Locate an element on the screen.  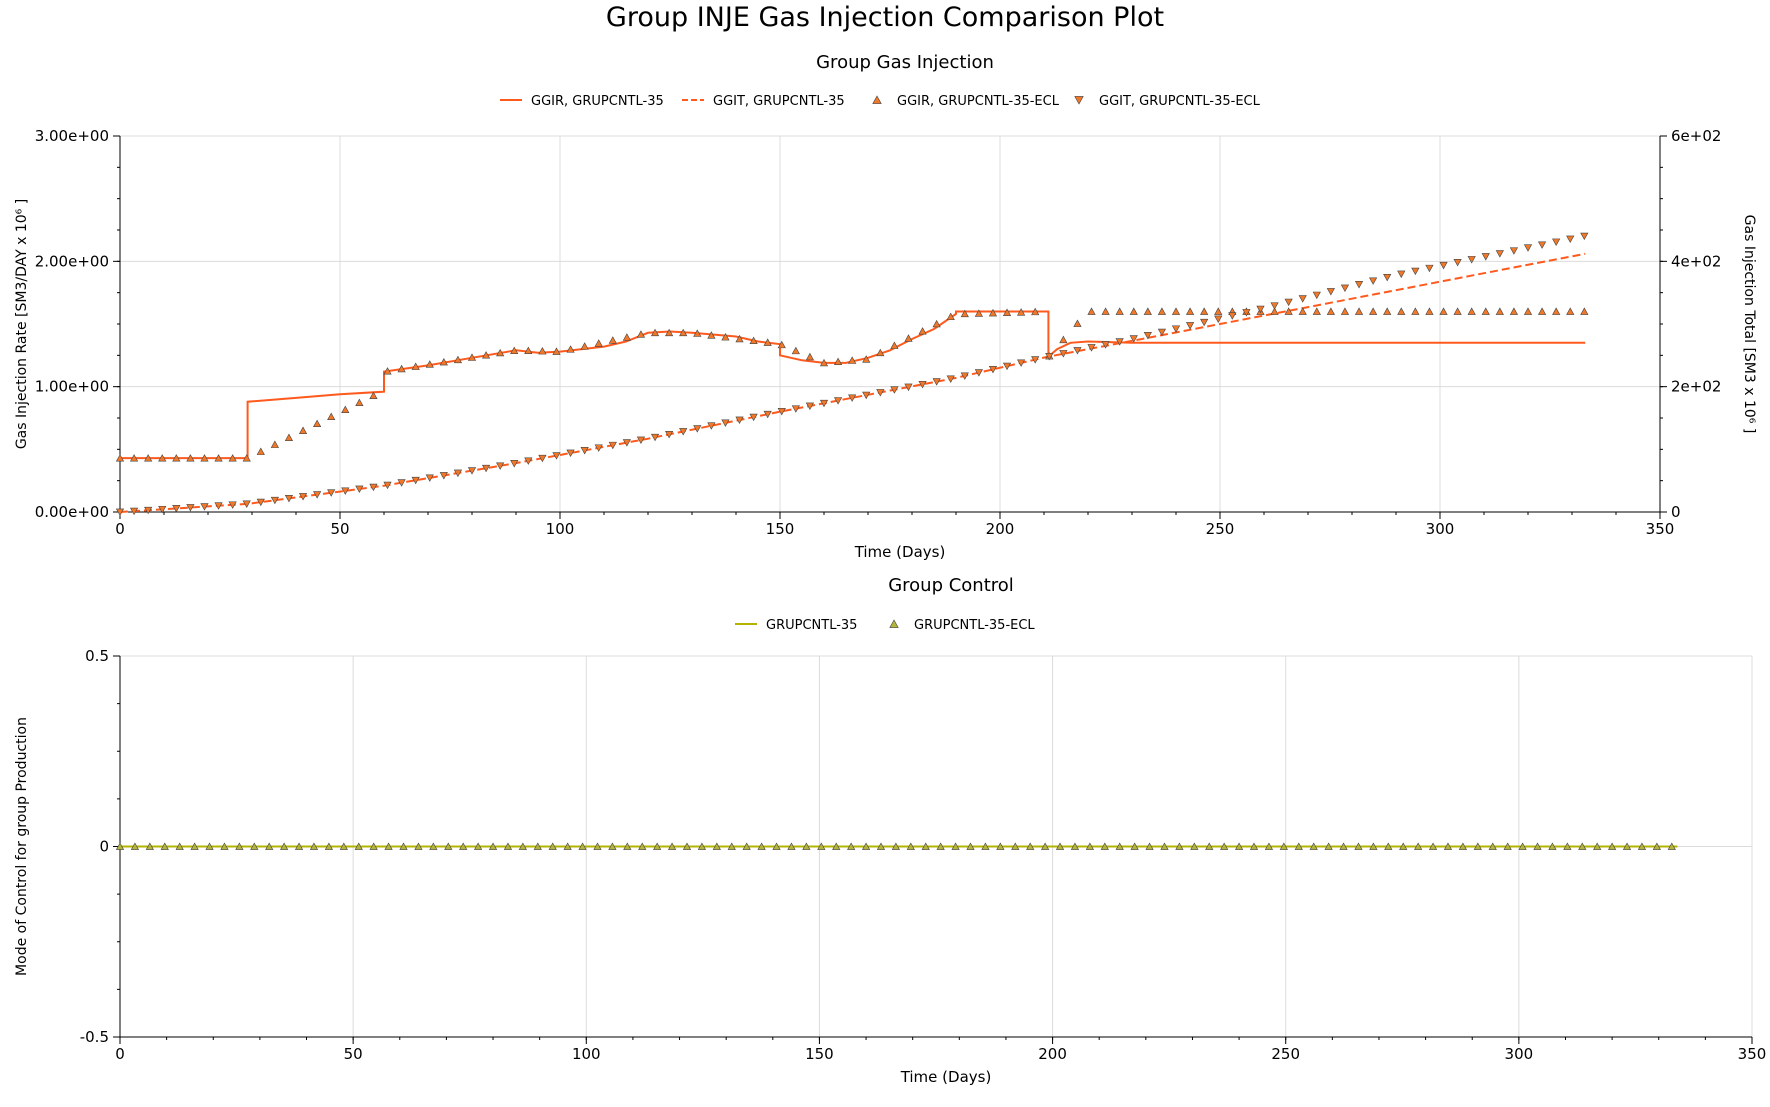
y-tick-label: -0.5 is located at coordinates (94, 1037).